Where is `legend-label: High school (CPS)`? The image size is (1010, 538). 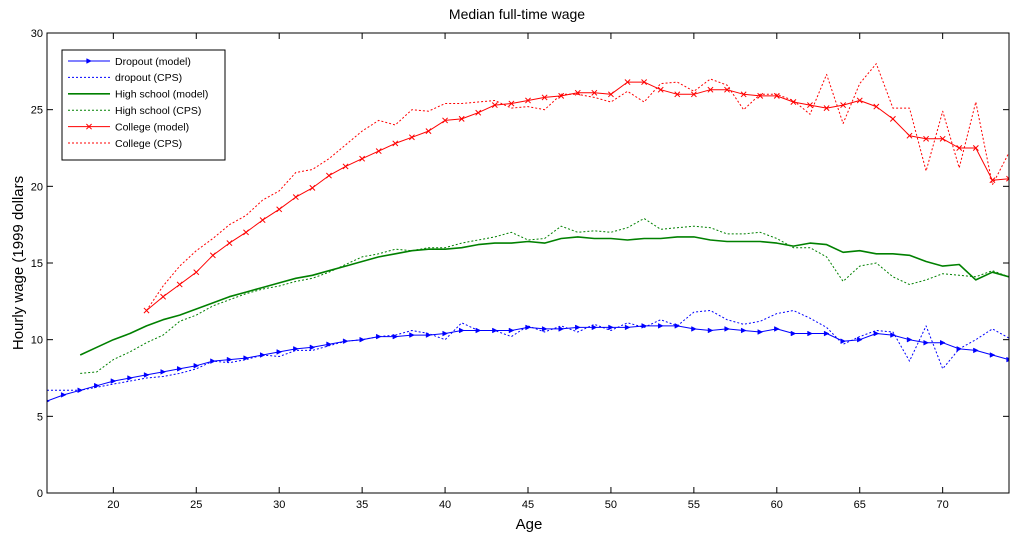
legend-label: High school (CPS) is located at coordinates (158, 111).